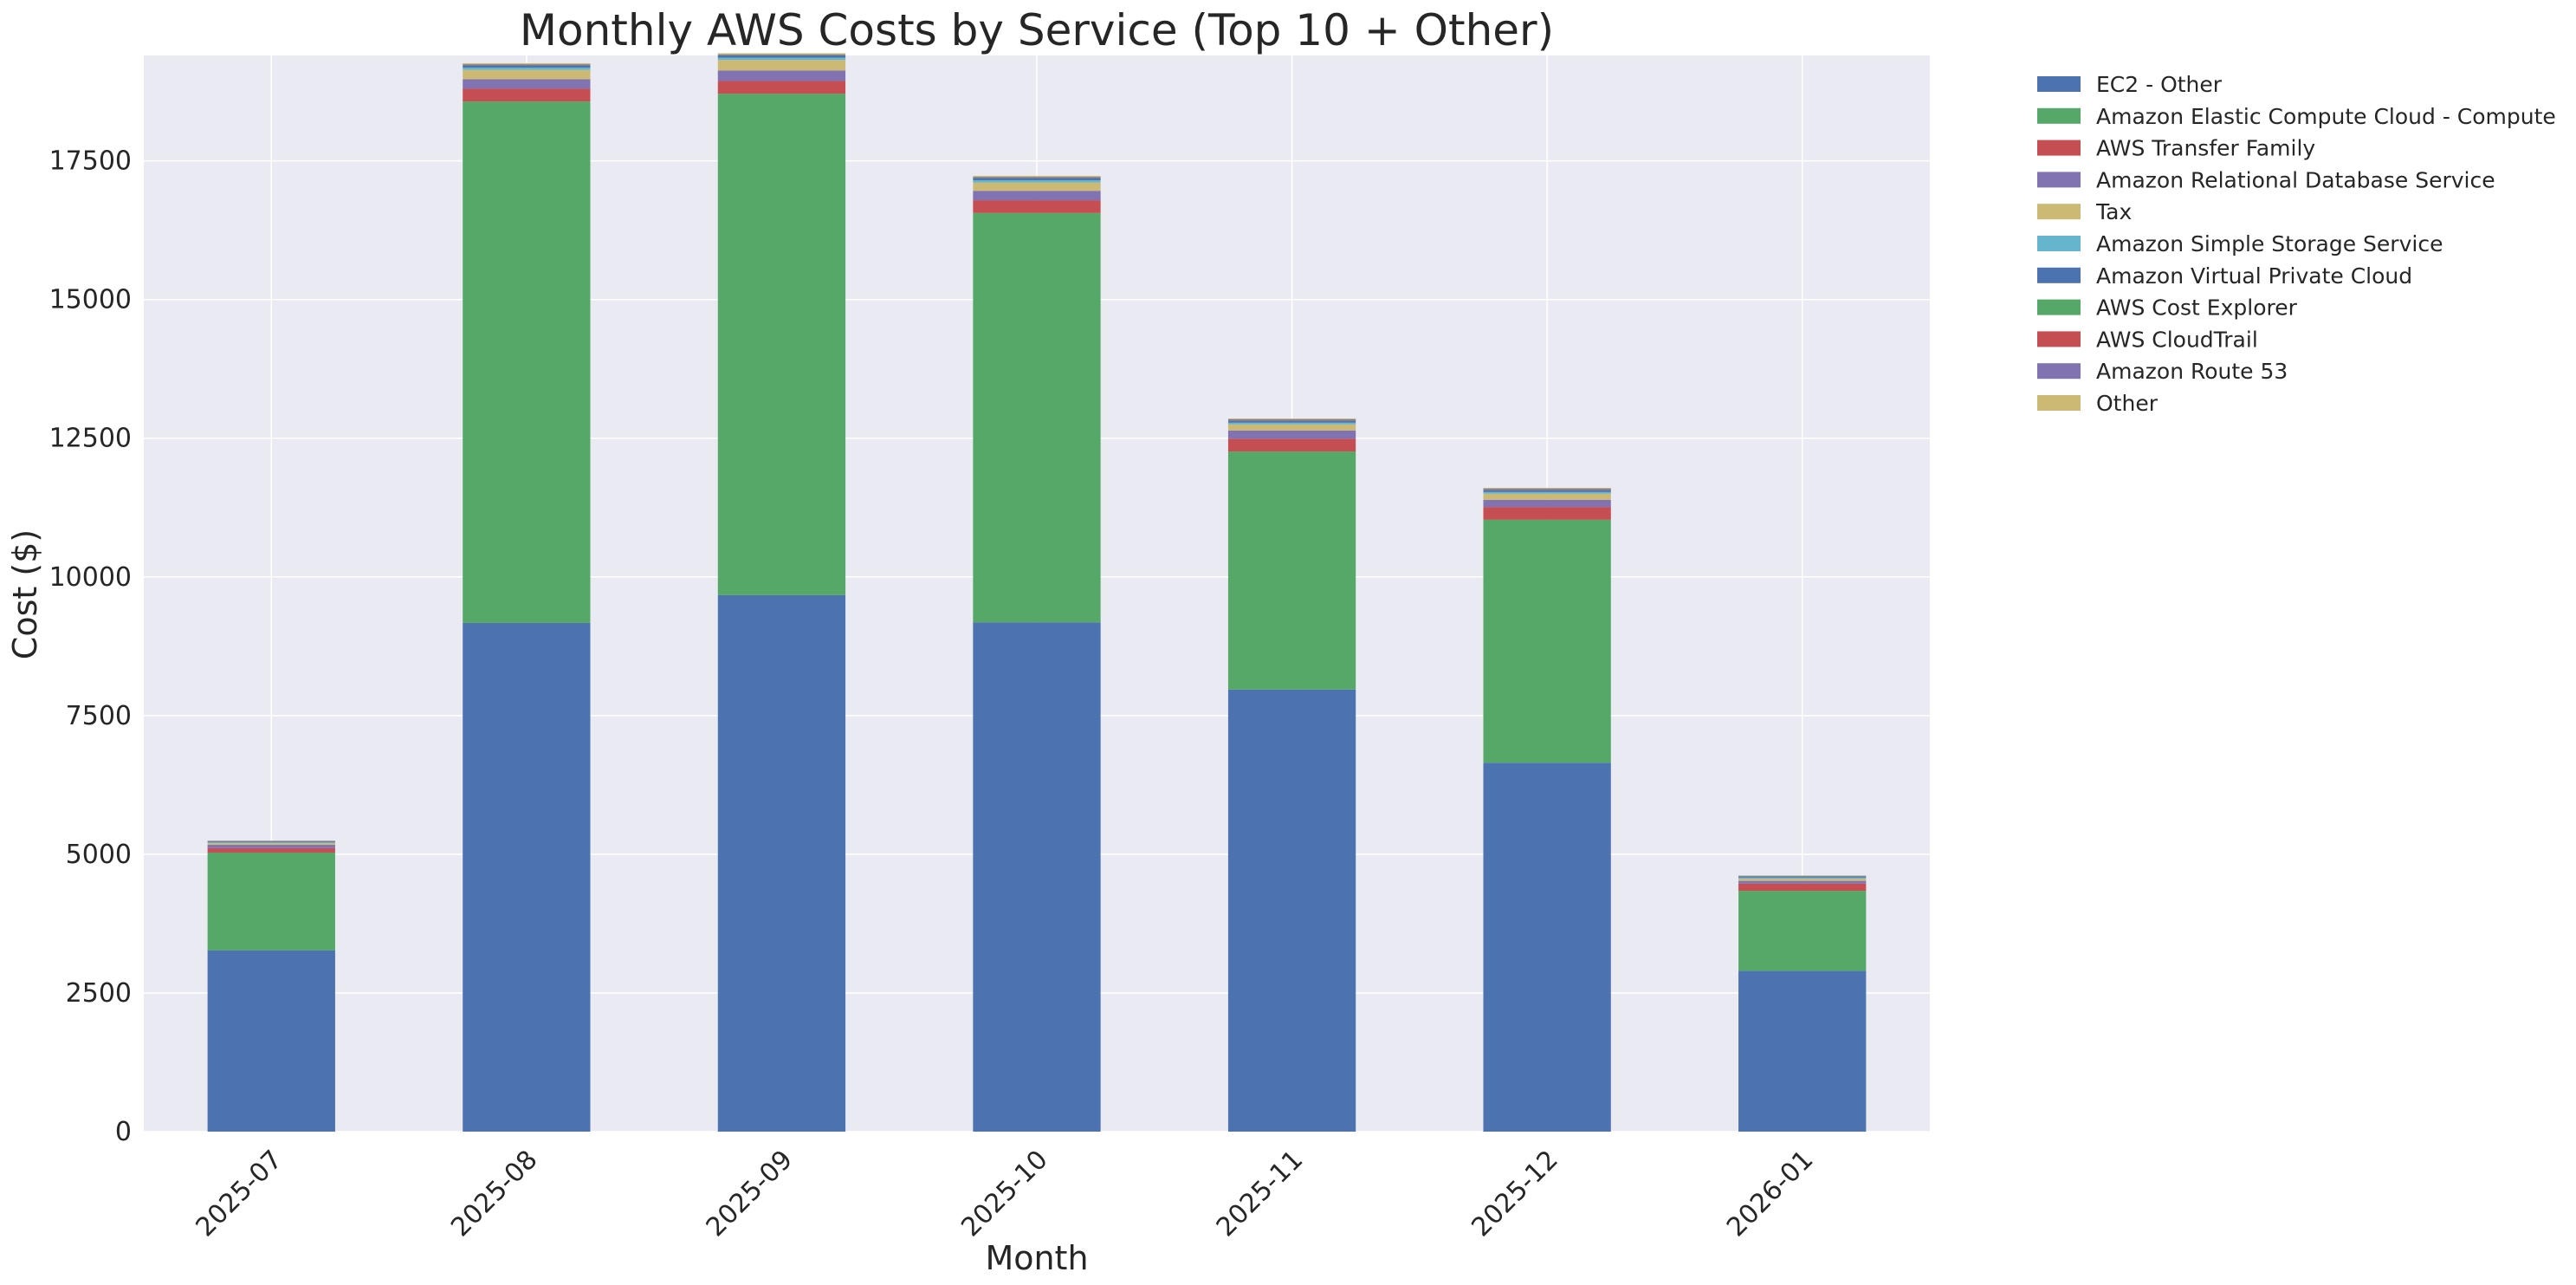 Image resolution: width=2576 pixels, height=1285 pixels. I want to click on x-tick-label: 2025-07, so click(239, 1194).